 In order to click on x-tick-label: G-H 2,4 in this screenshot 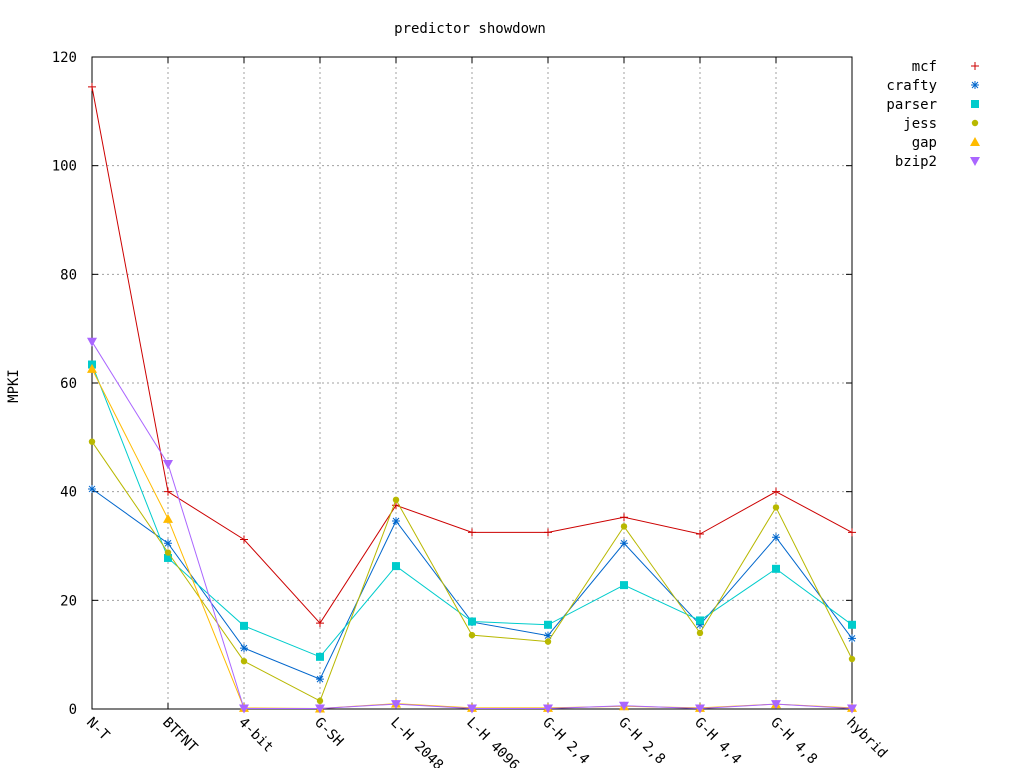, I will do `click(565, 741)`.